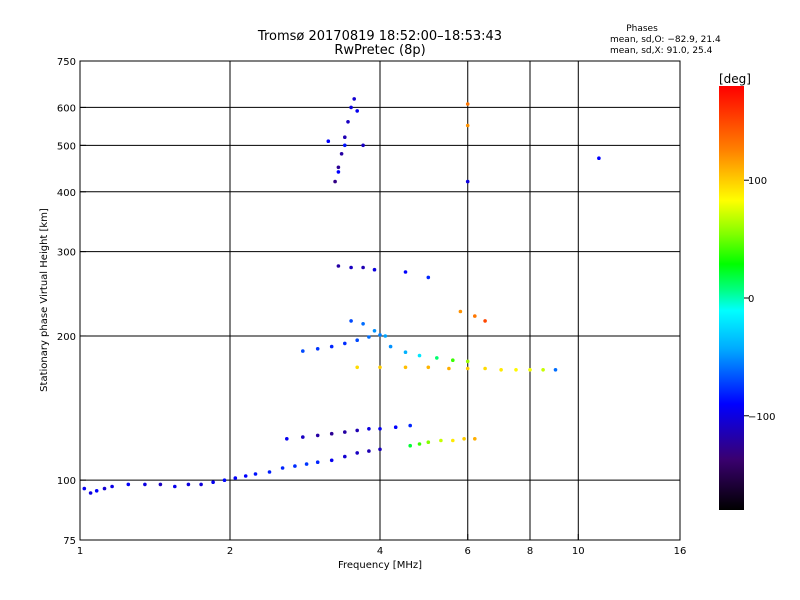 Image resolution: width=800 pixels, height=600 pixels. What do you see at coordinates (380, 551) in the screenshot?
I see `x-tick-label: 4` at bounding box center [380, 551].